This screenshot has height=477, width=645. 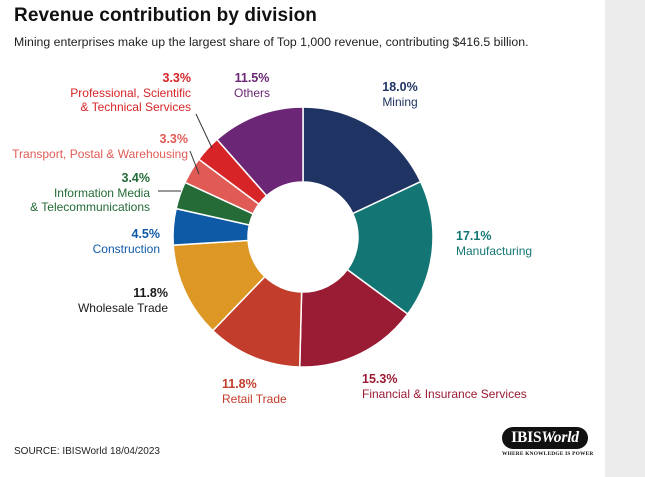 I want to click on category-label-wholesale: Wholesale Trade, so click(x=123, y=308).